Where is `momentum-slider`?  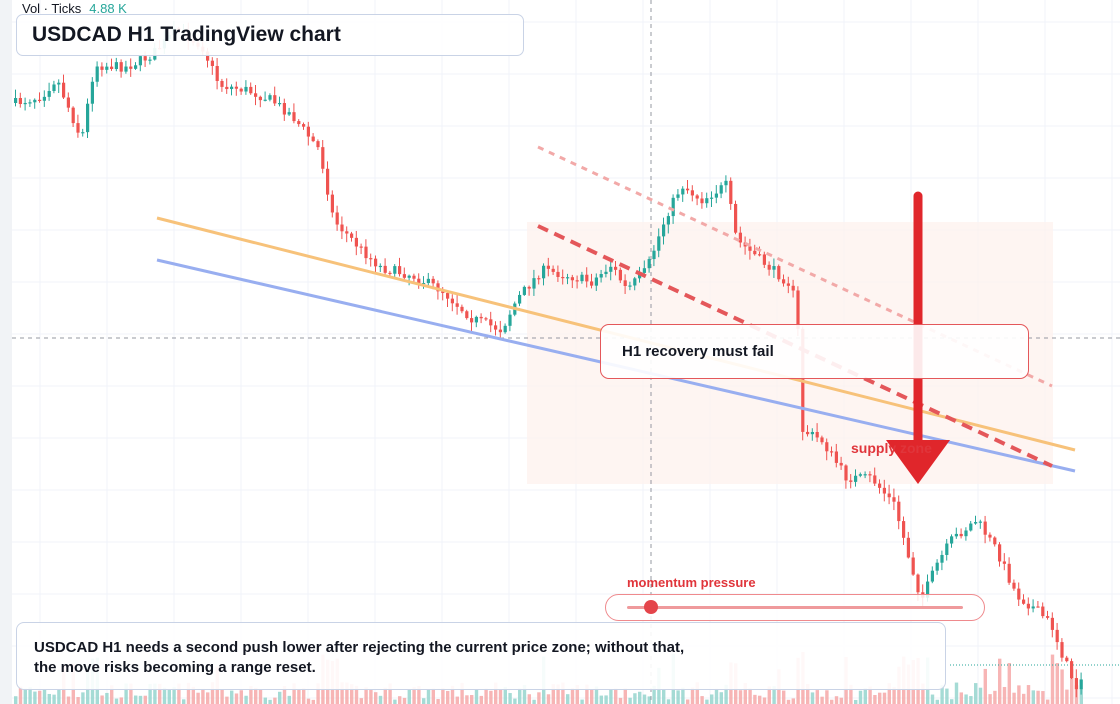
momentum-slider is located at coordinates (795, 607).